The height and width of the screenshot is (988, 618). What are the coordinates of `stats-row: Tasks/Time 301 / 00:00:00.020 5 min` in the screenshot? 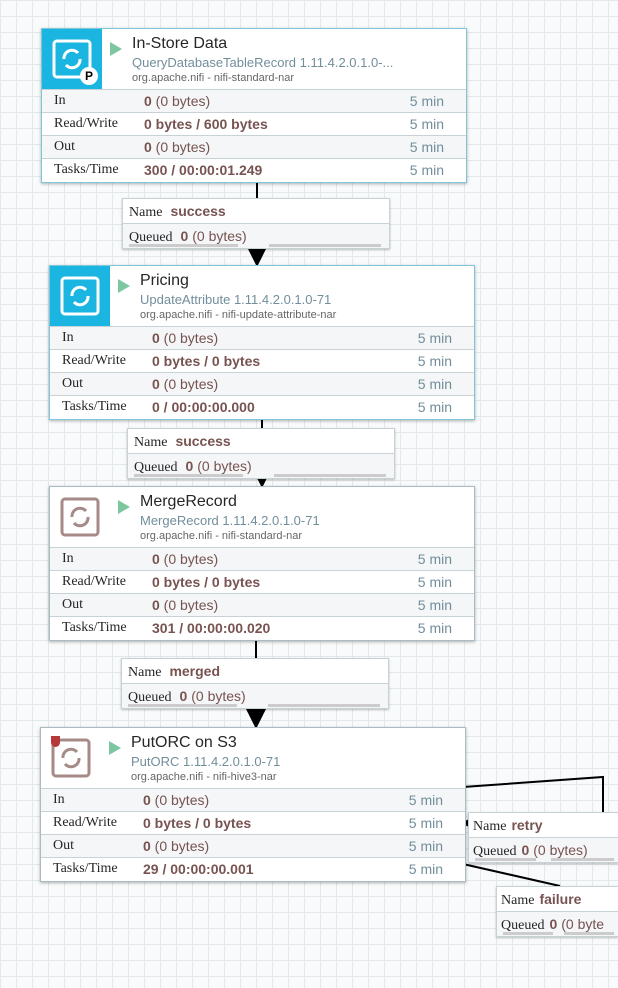 It's located at (262, 627).